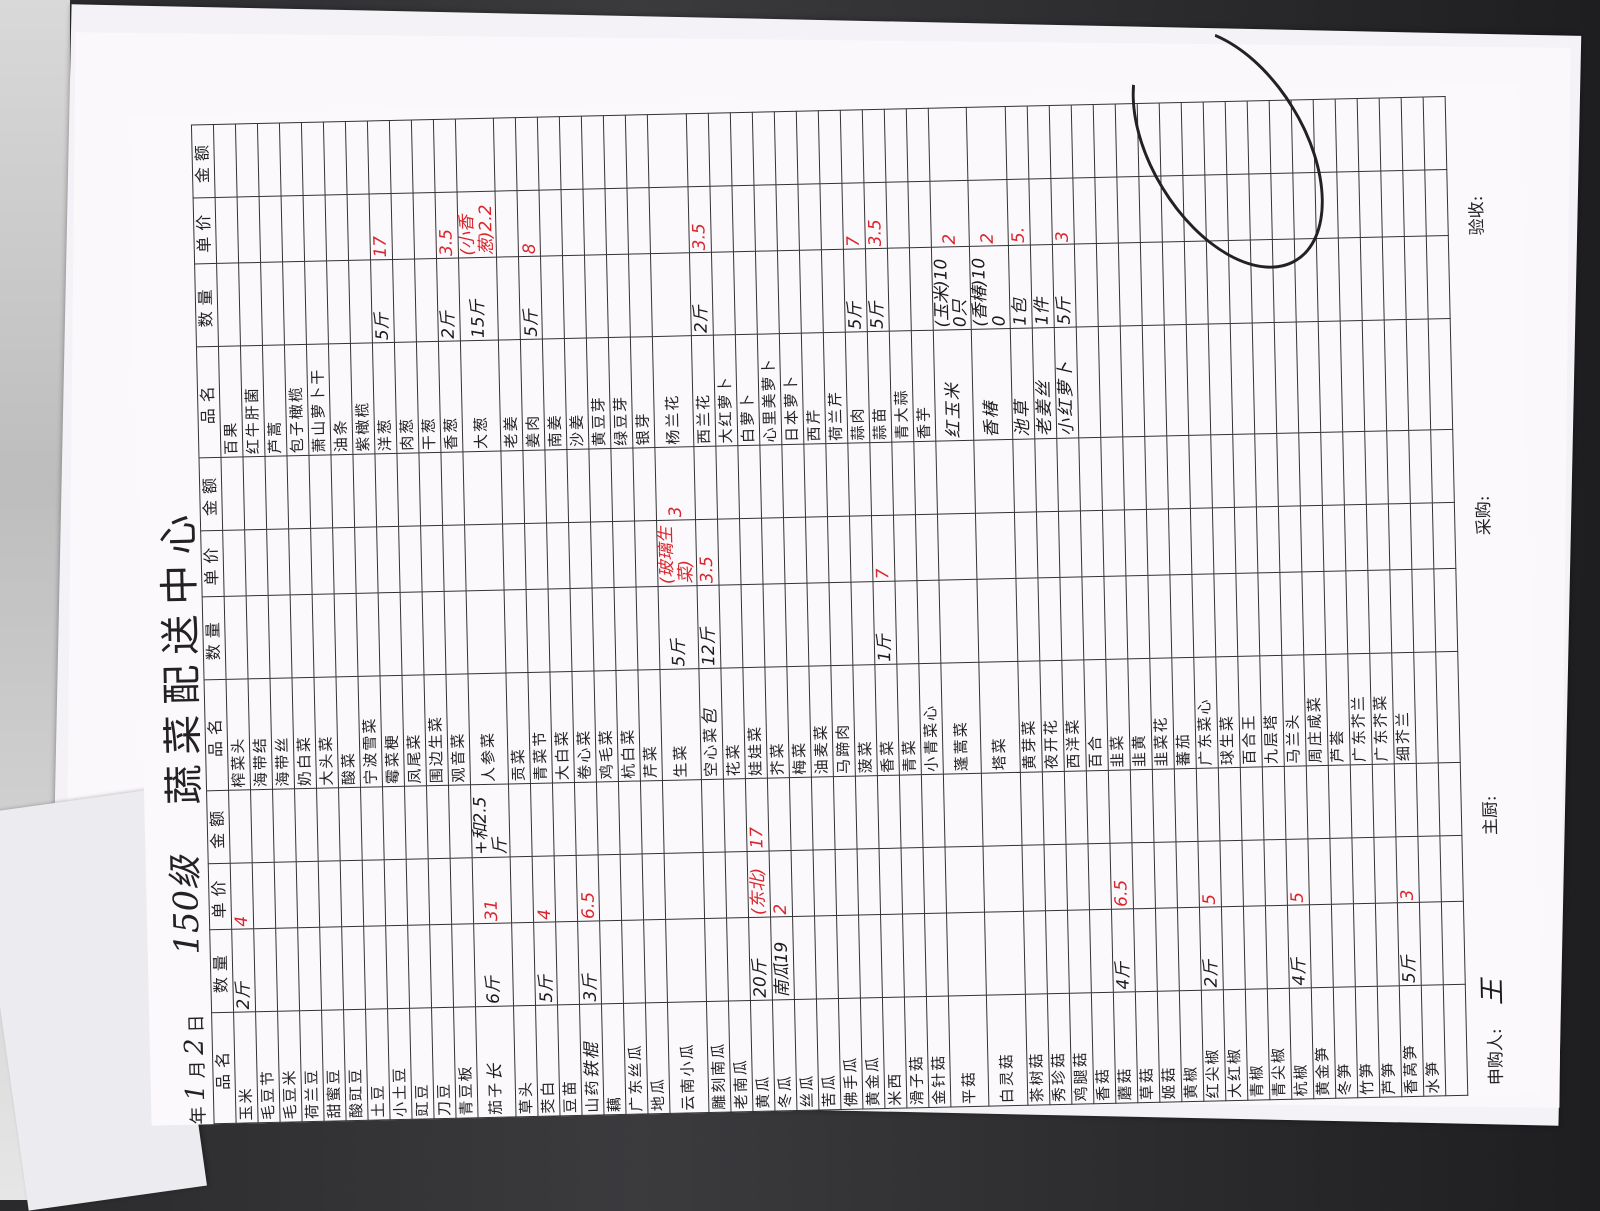  What do you see at coordinates (709, 647) in the screenshot?
I see `handwritten-qty: 12斤` at bounding box center [709, 647].